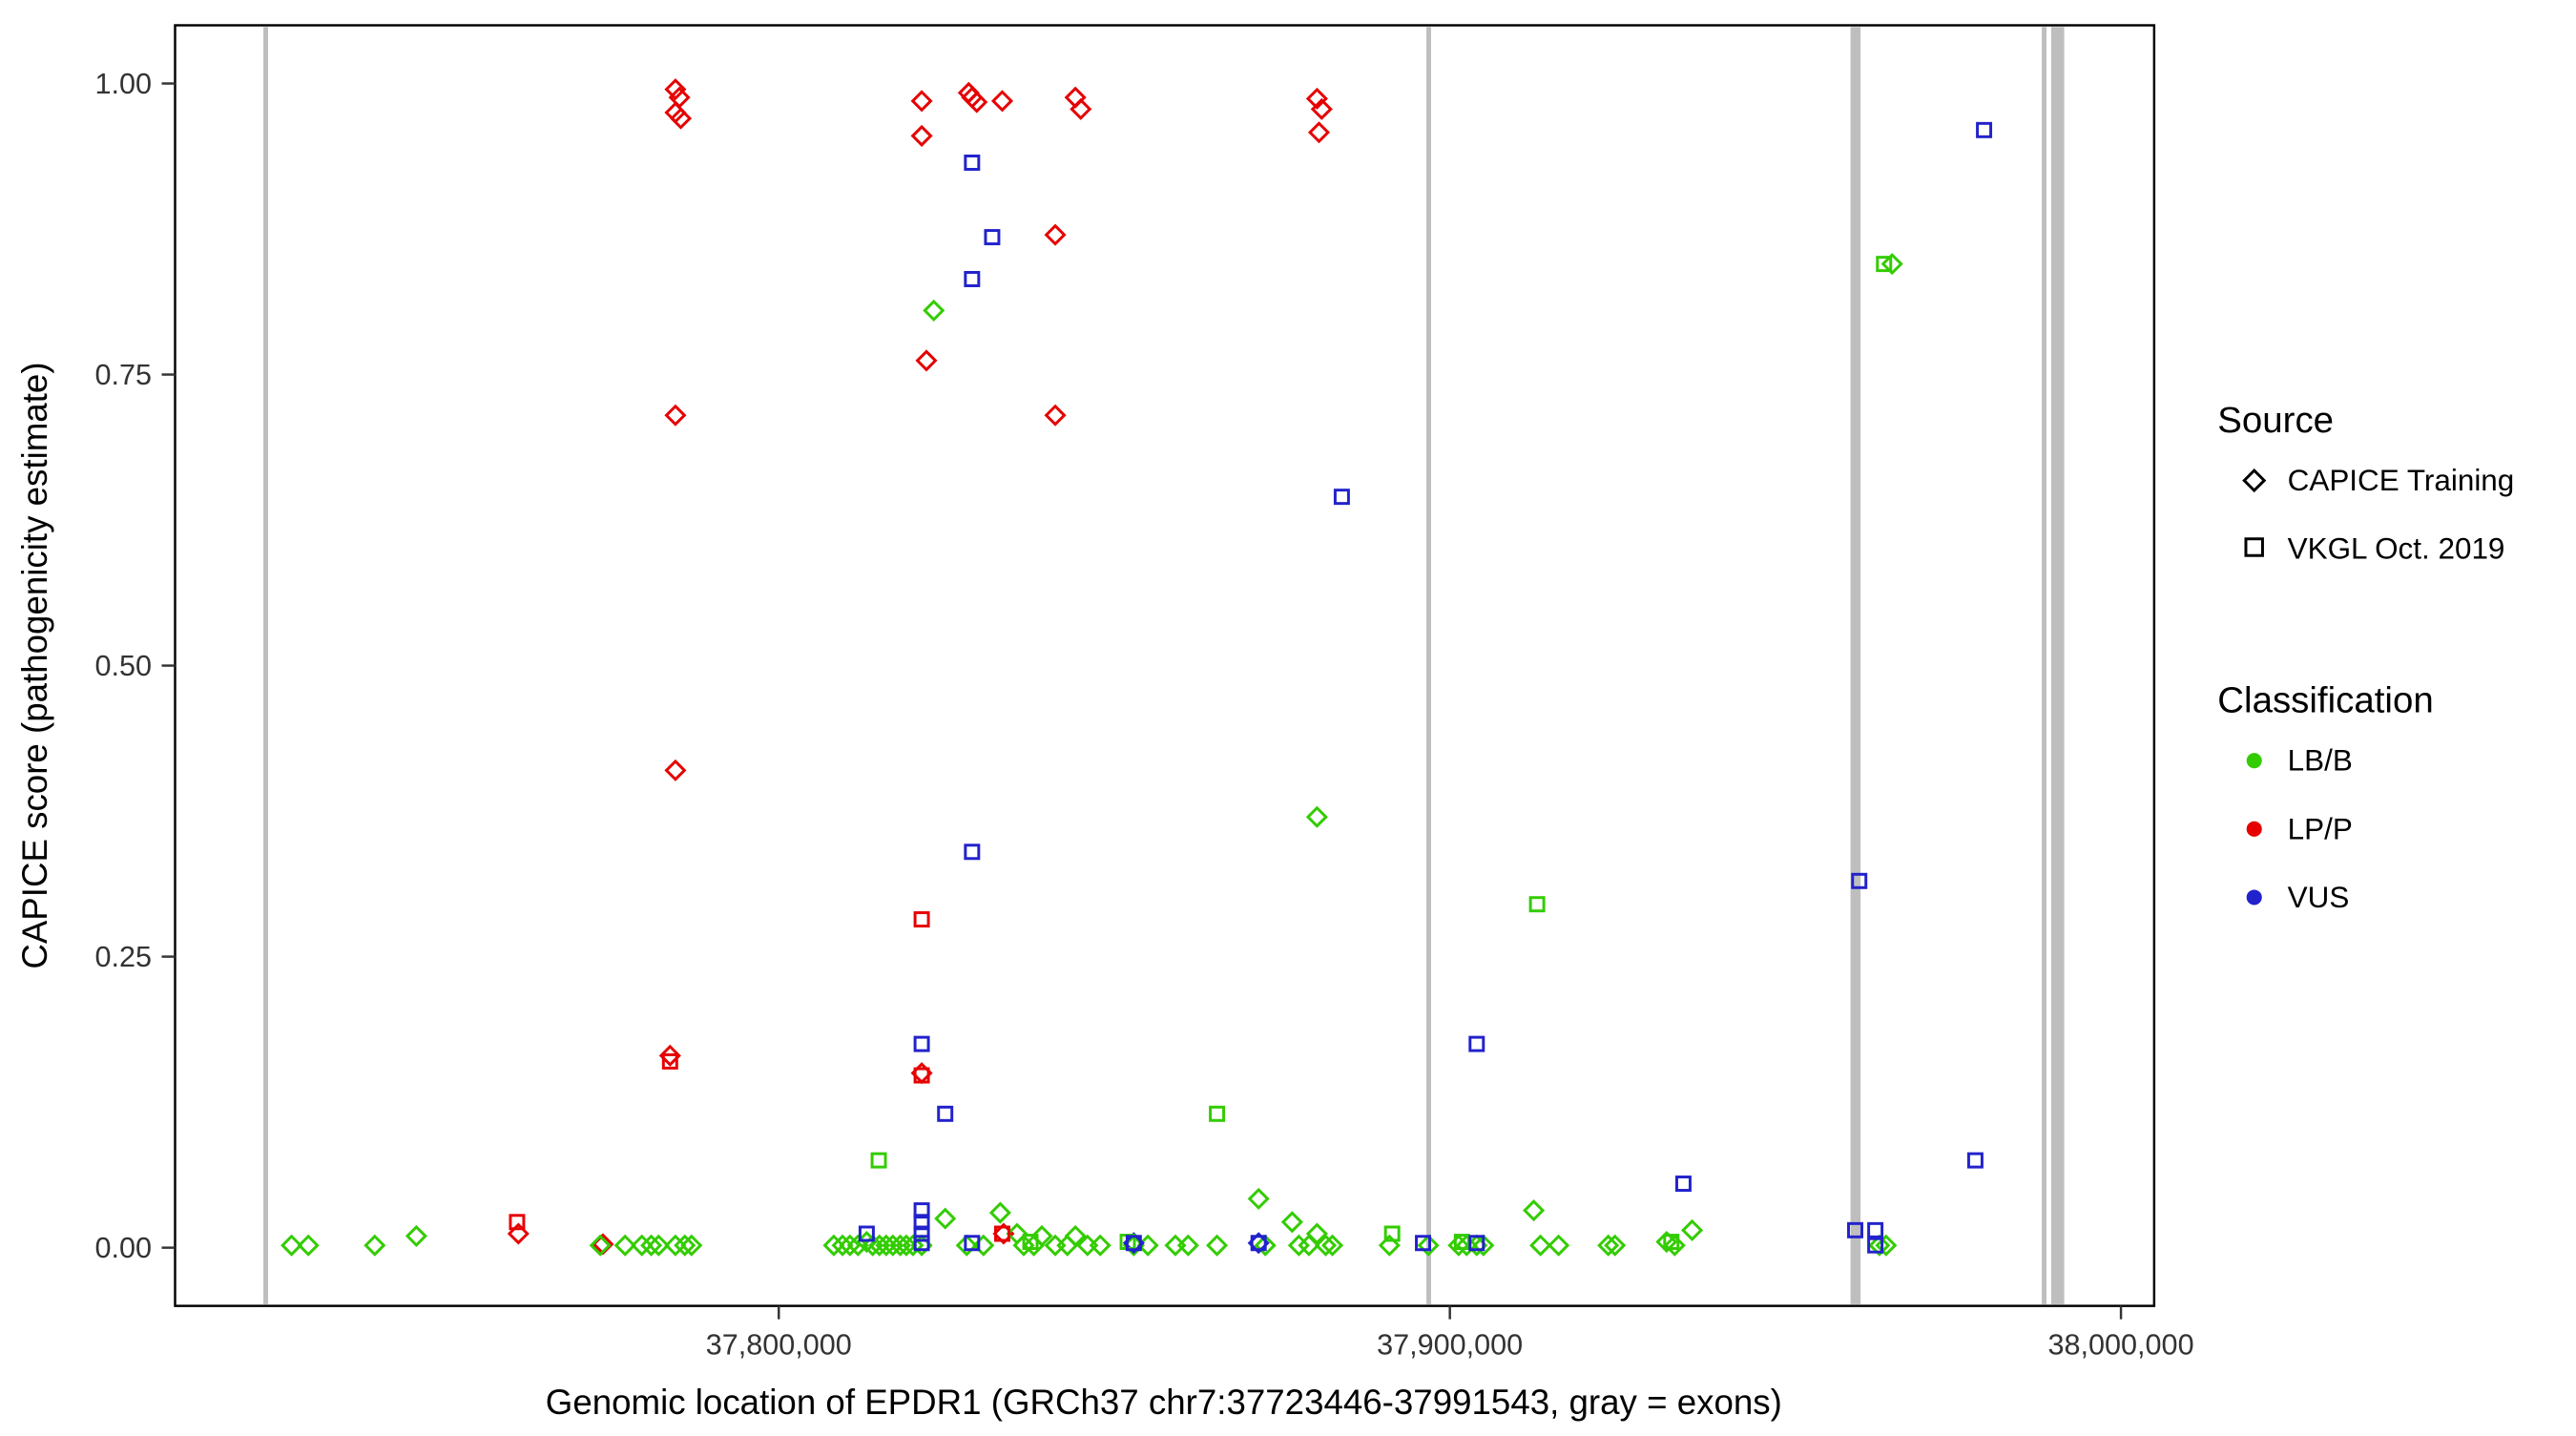  I want to click on legend-classification-item-lbb: LB/B, so click(2320, 761).